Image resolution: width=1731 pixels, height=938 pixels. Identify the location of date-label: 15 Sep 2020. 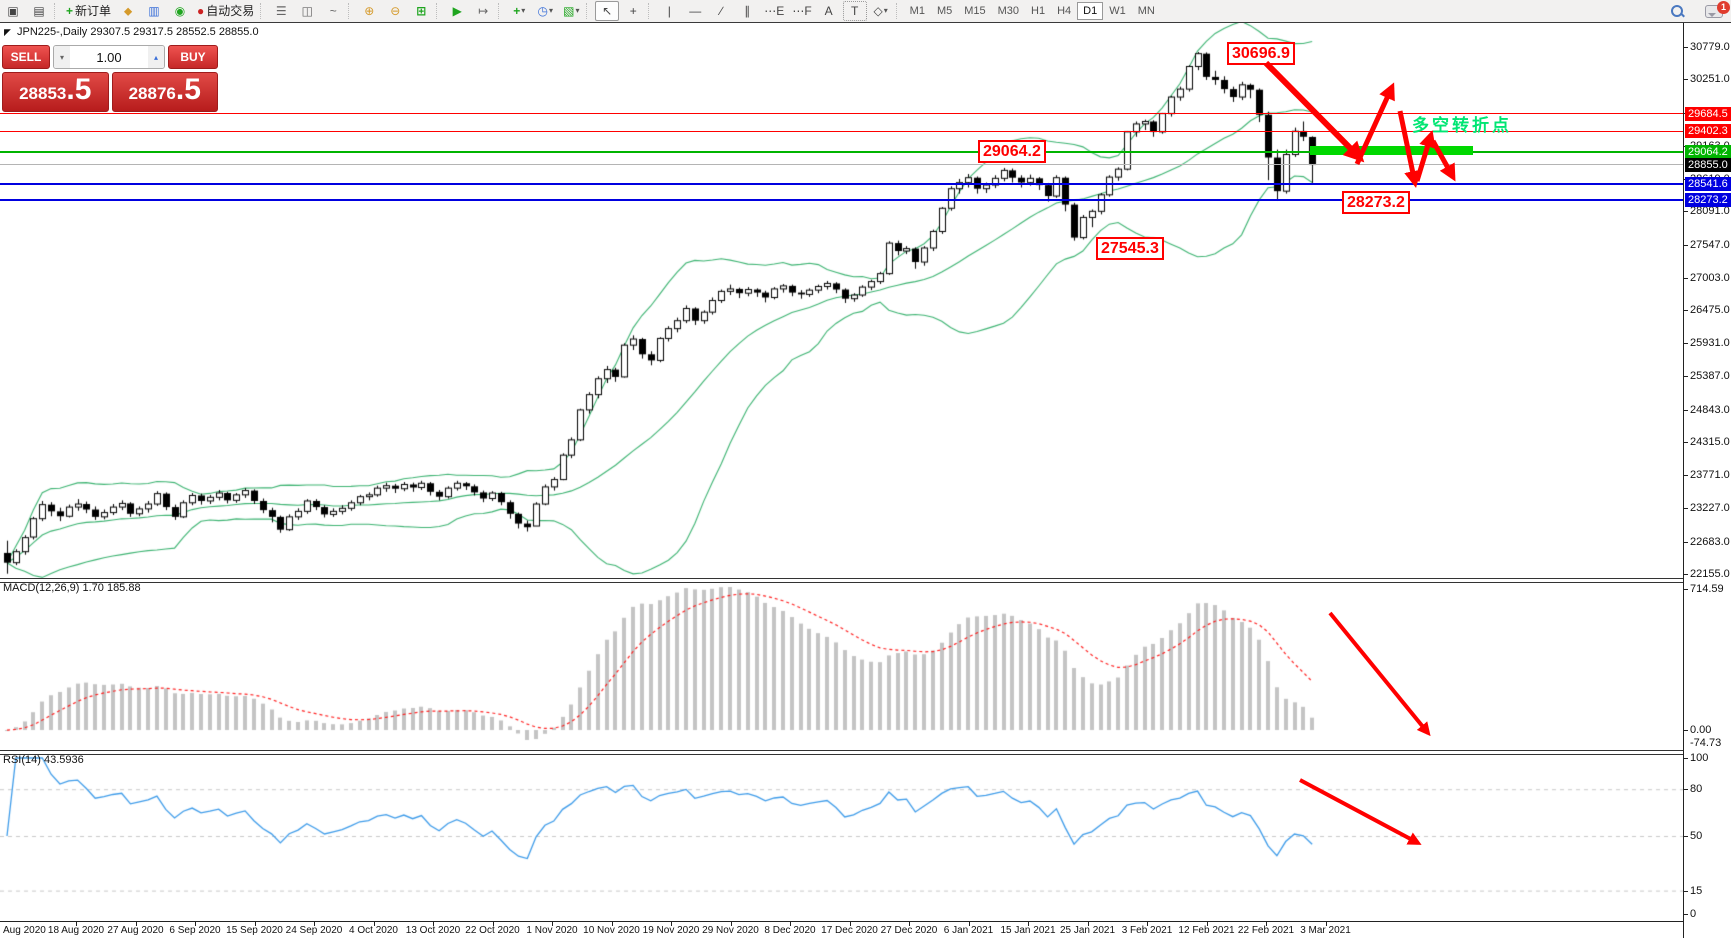
(254, 930).